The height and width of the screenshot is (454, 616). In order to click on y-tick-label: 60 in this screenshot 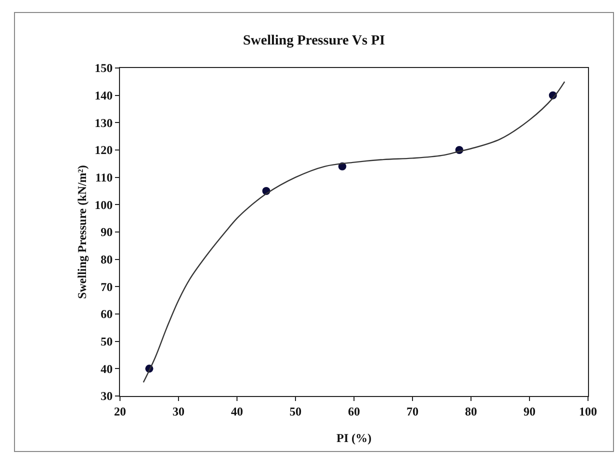, I will do `click(106, 314)`.